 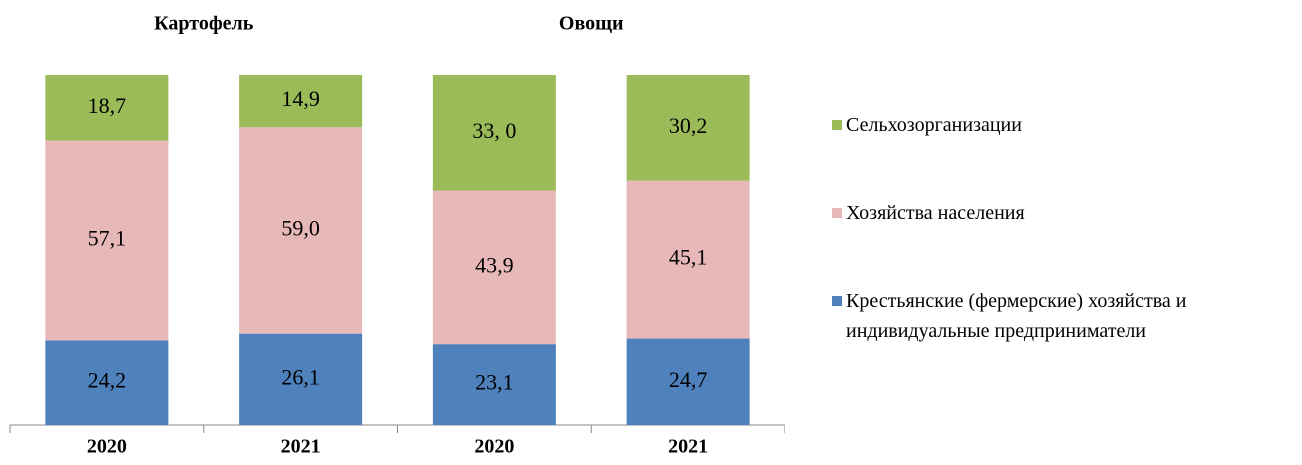 I want to click on value-label: 59,0, so click(x=300, y=227).